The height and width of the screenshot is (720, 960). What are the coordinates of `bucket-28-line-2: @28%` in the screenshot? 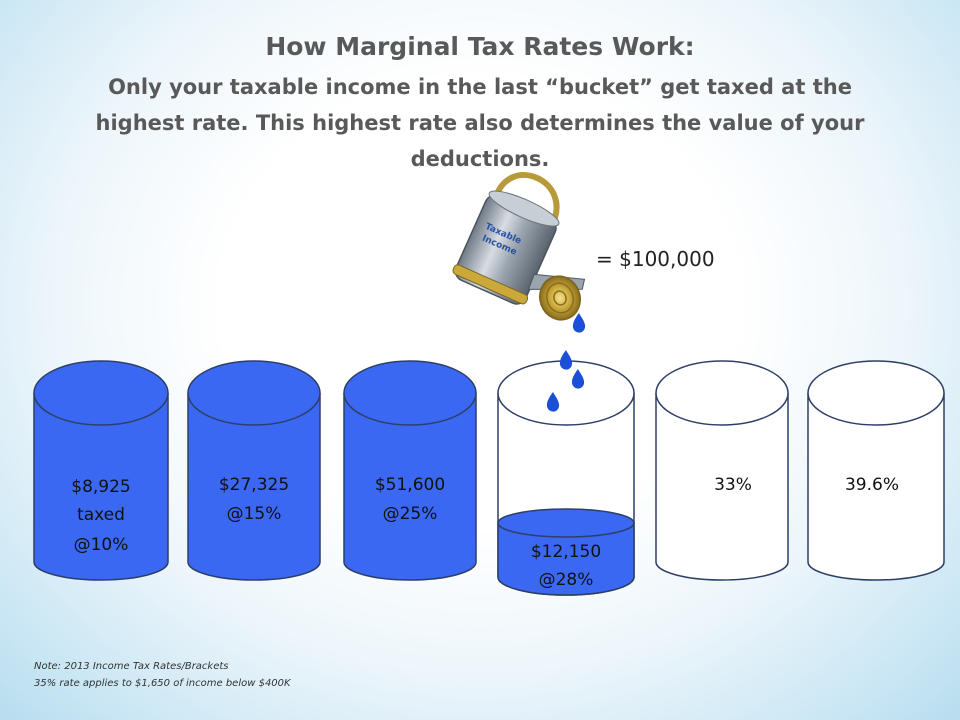 It's located at (566, 580).